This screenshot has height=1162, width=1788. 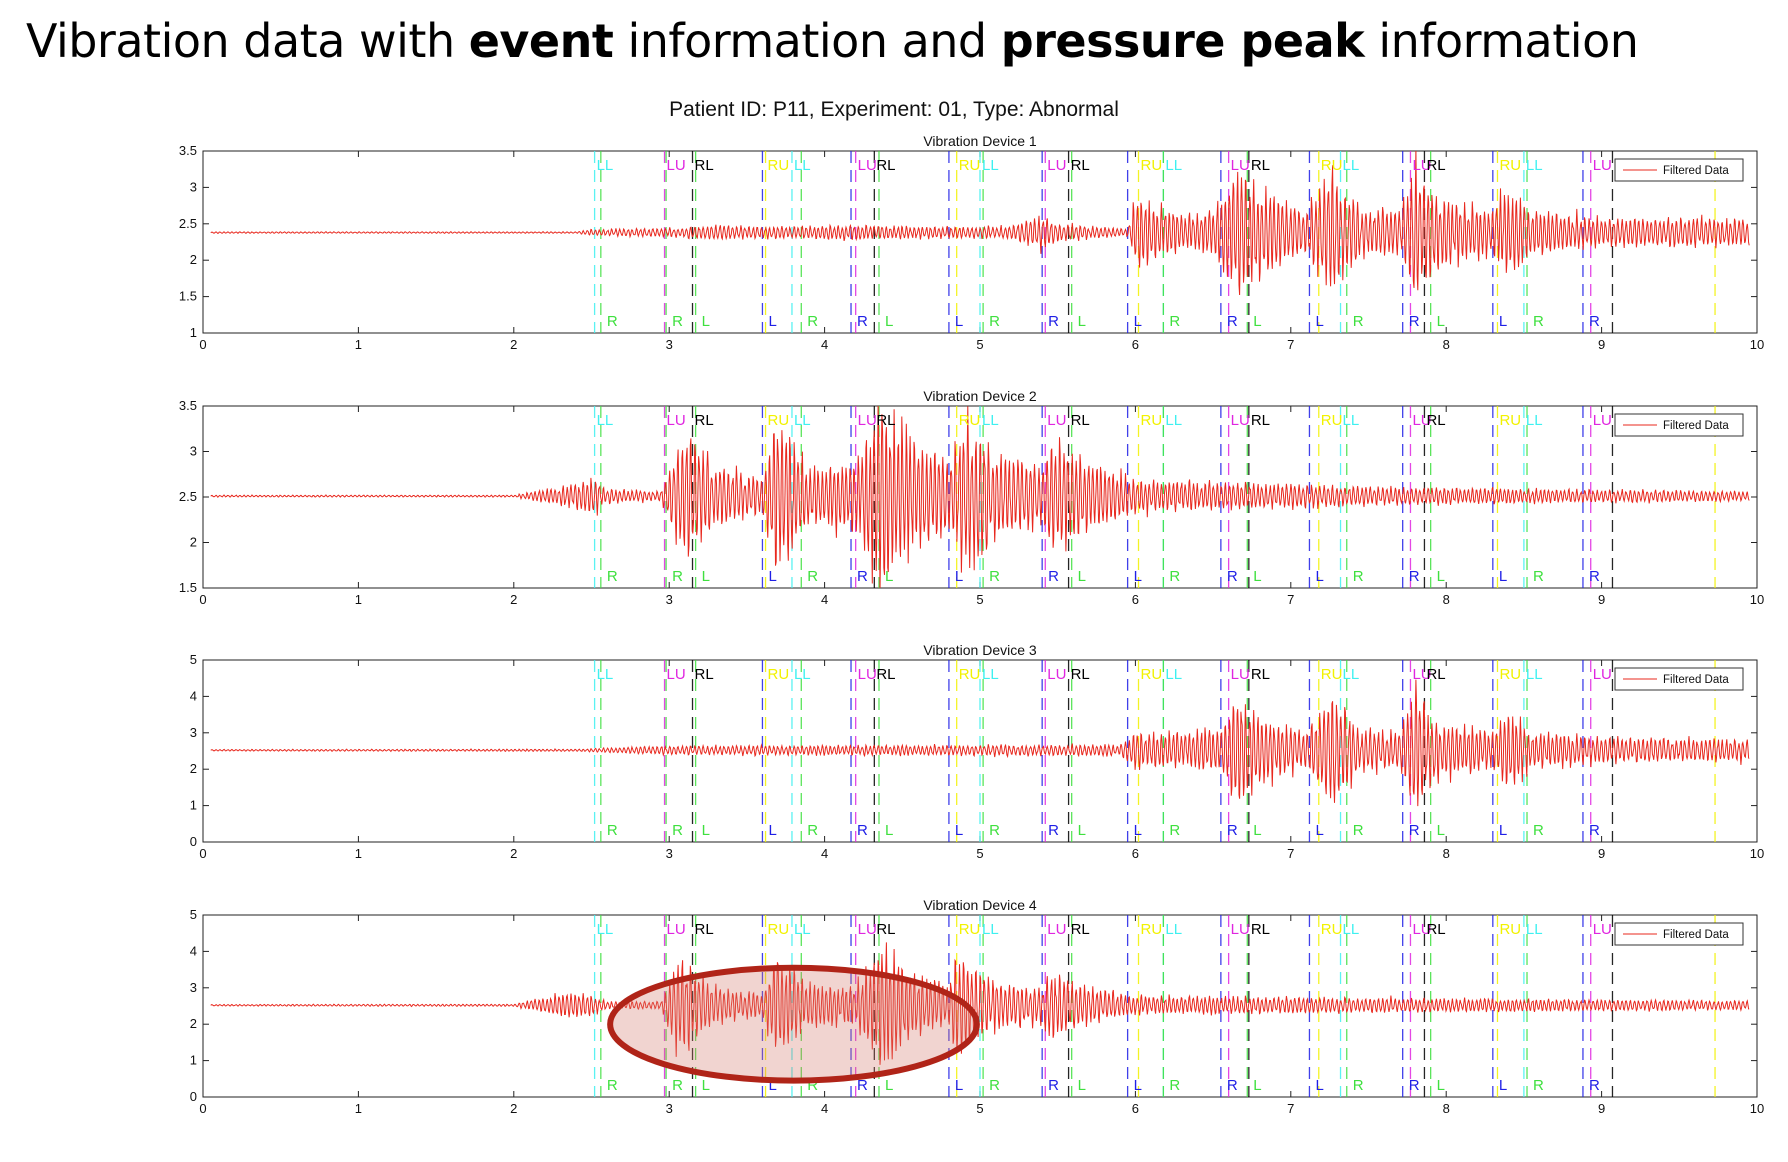 What do you see at coordinates (1757, 853) in the screenshot?
I see `x-tick-label: 10` at bounding box center [1757, 853].